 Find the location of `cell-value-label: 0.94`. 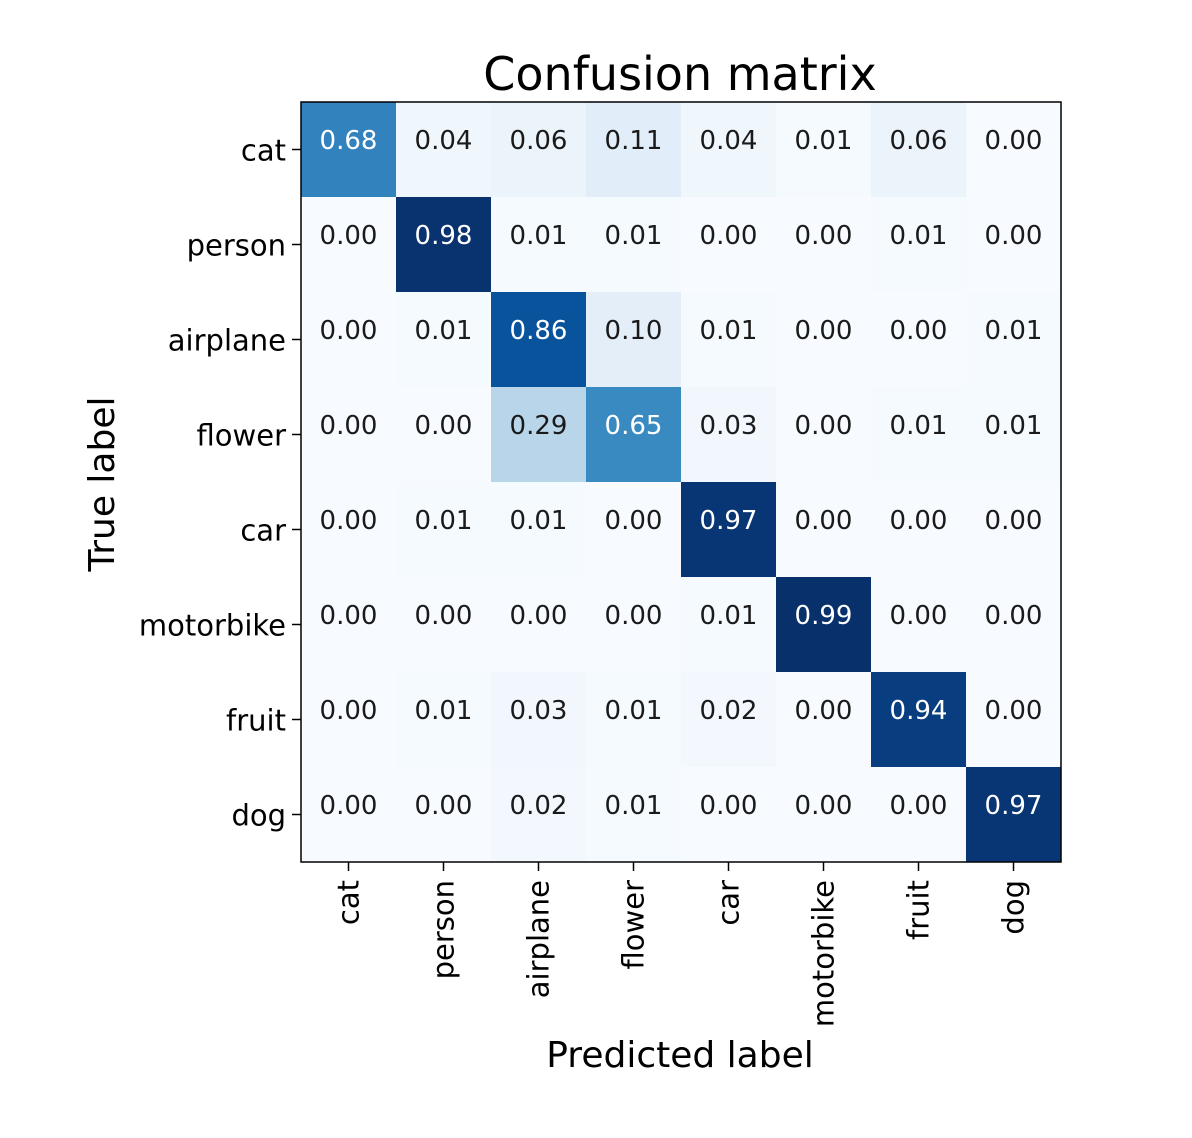

cell-value-label: 0.94 is located at coordinates (919, 711).